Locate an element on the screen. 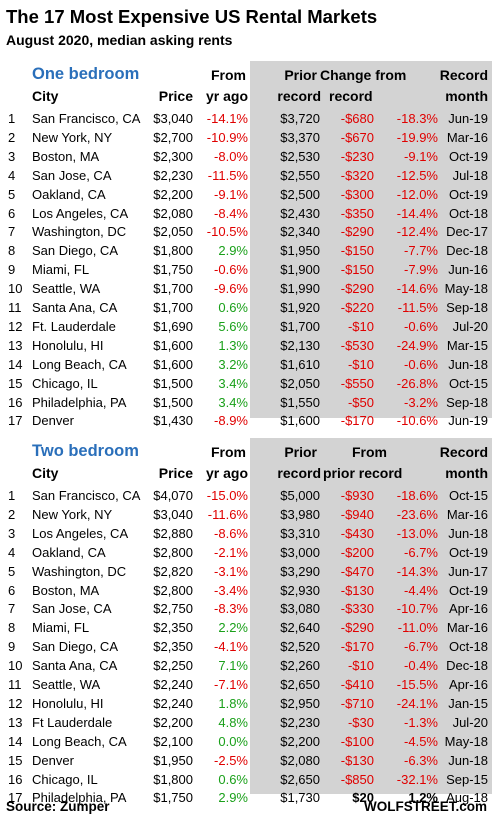 The width and height of the screenshot is (495, 821). yoy-change: -15.0% is located at coordinates (227, 495).